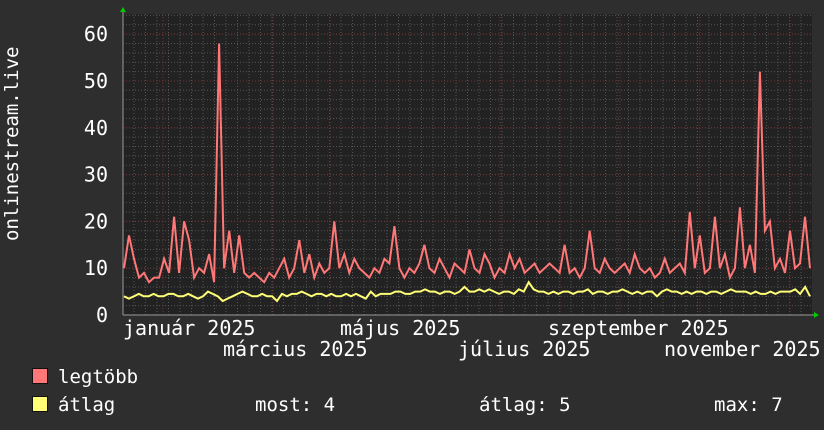 Image resolution: width=824 pixels, height=430 pixels. I want to click on y-tick-label: 0, so click(102, 315).